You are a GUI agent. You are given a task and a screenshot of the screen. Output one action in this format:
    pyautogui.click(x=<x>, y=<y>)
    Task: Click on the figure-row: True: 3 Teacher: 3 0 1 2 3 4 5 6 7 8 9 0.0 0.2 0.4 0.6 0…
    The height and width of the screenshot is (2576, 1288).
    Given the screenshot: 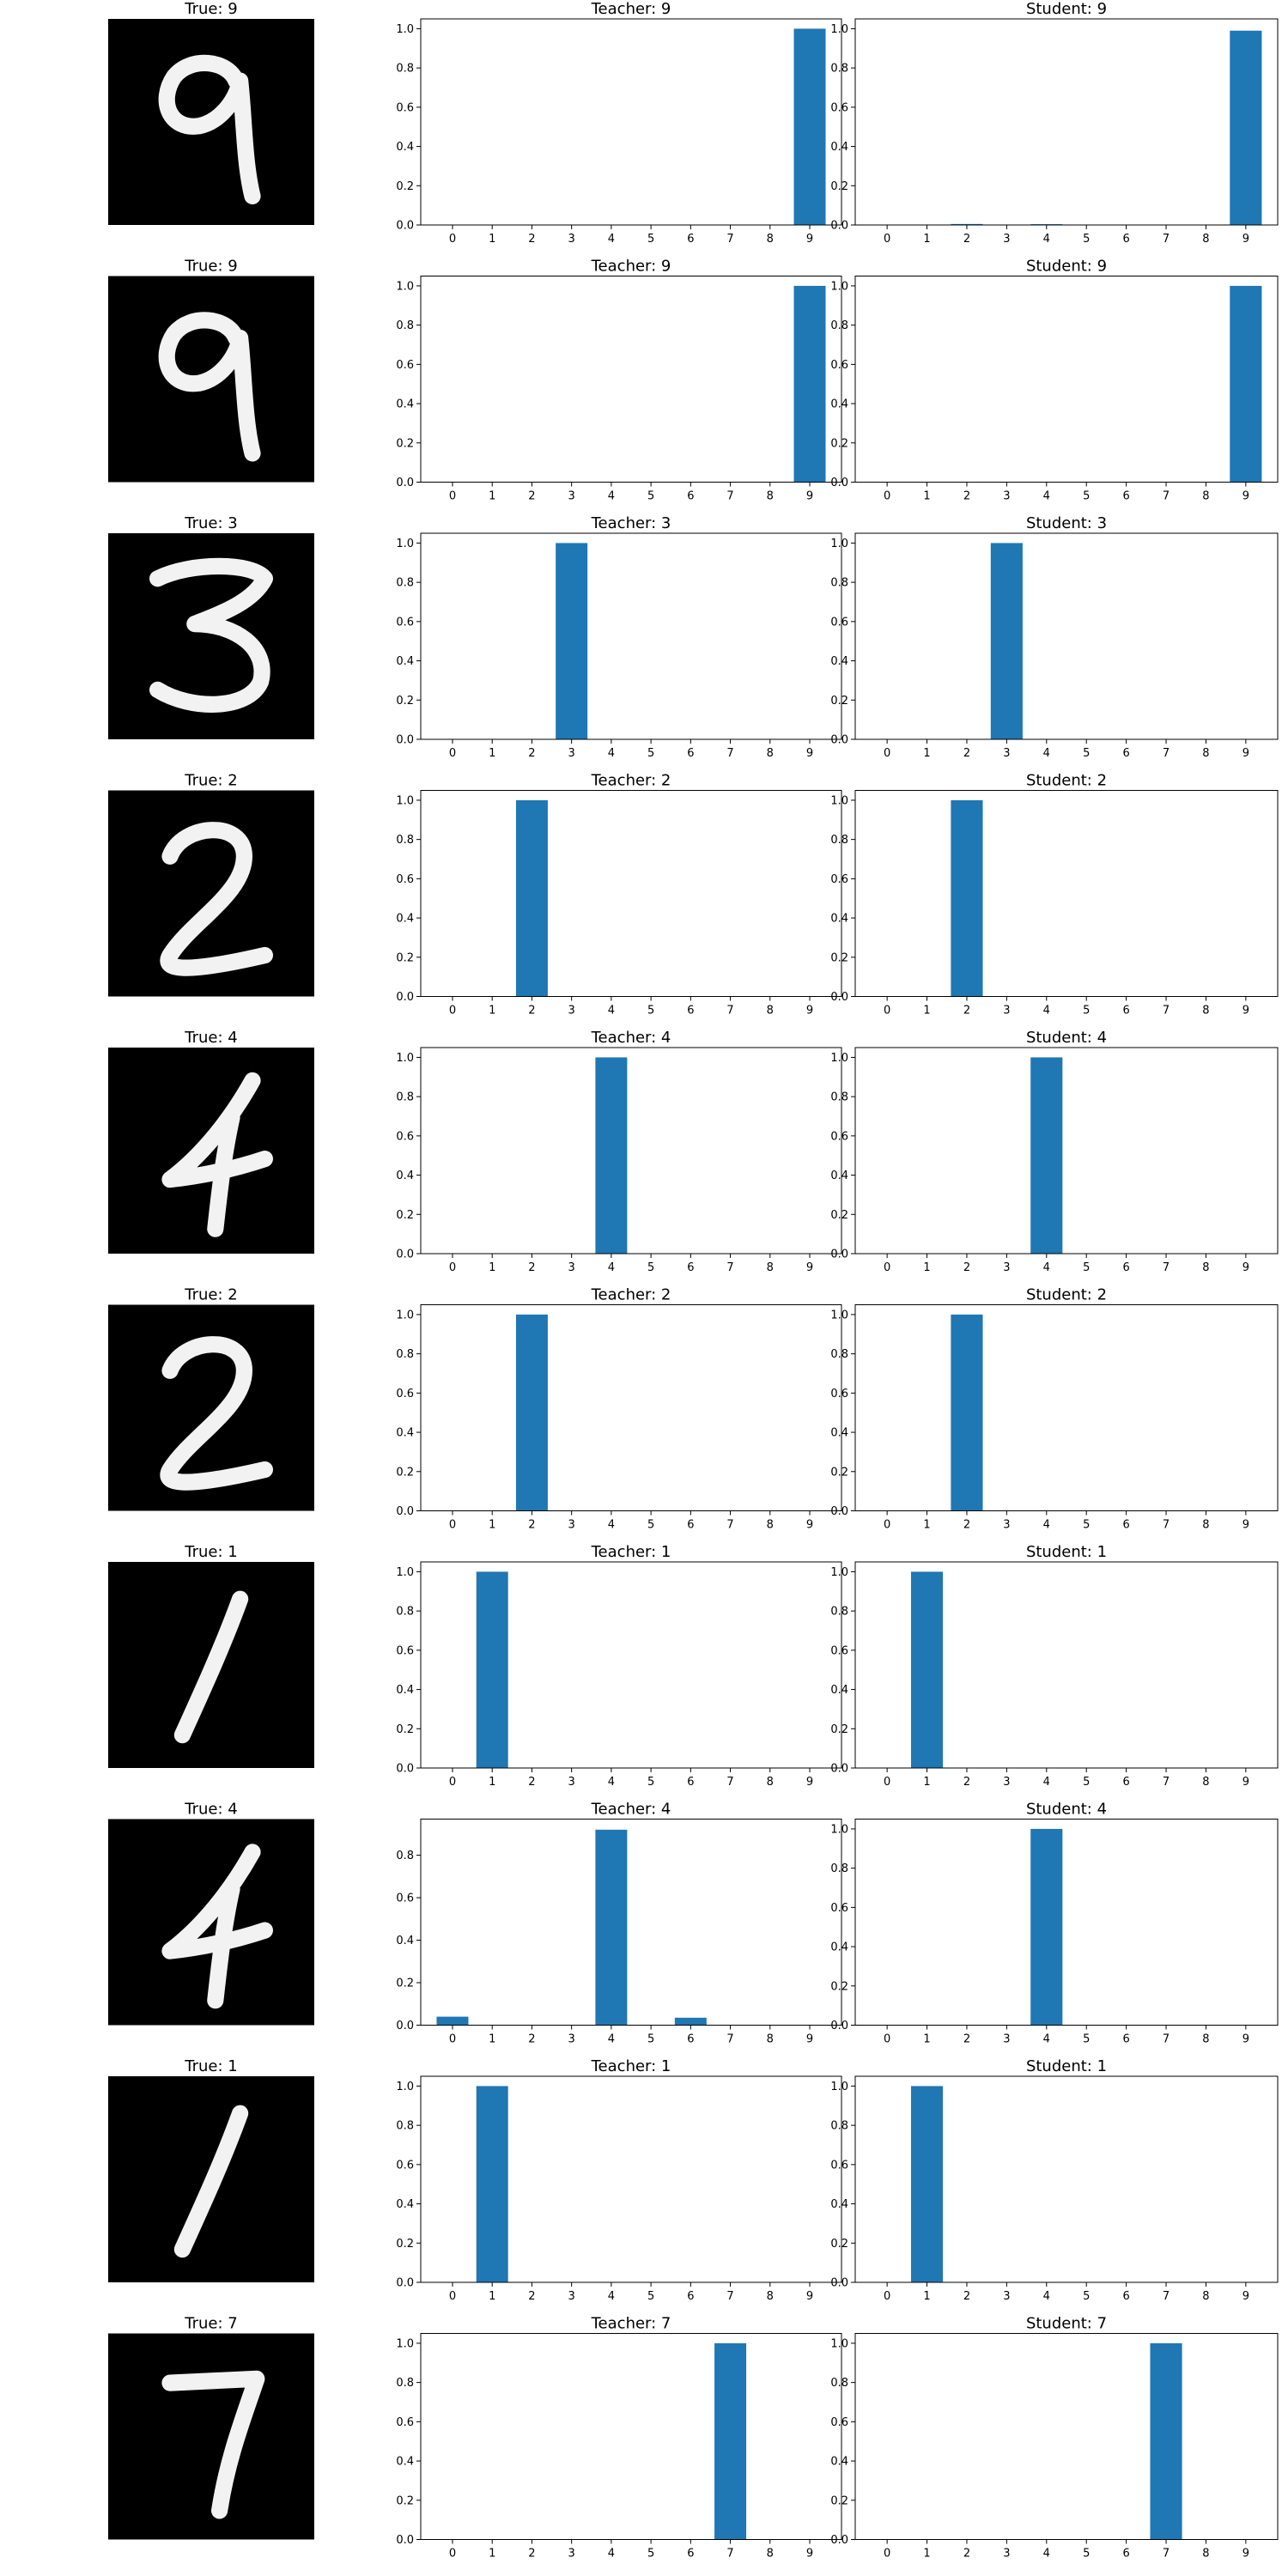 What is the action you would take?
    pyautogui.click(x=693, y=637)
    